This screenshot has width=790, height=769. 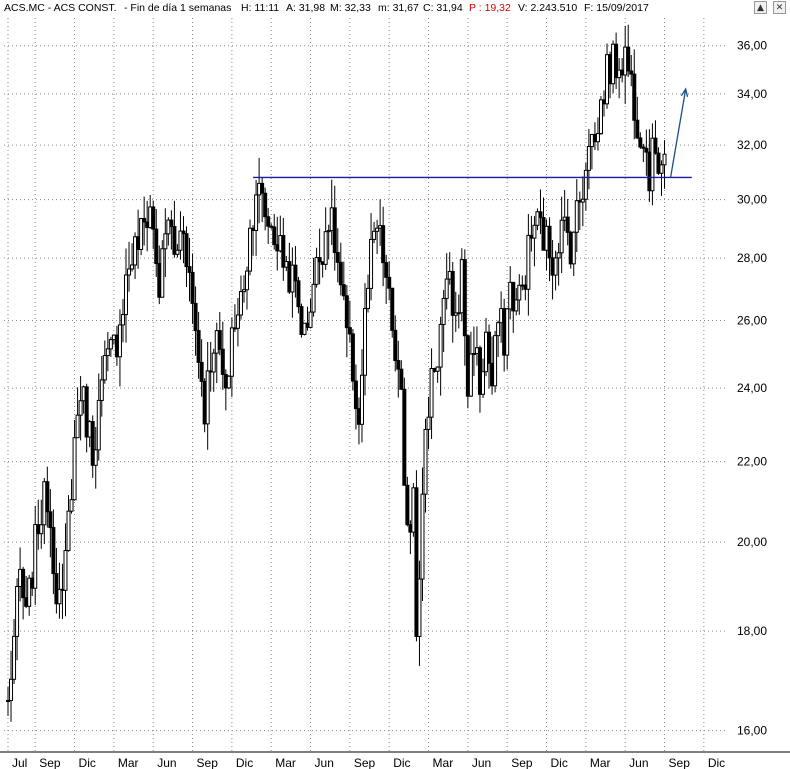 I want to click on scroll-up-icon: ▲, so click(x=760, y=7).